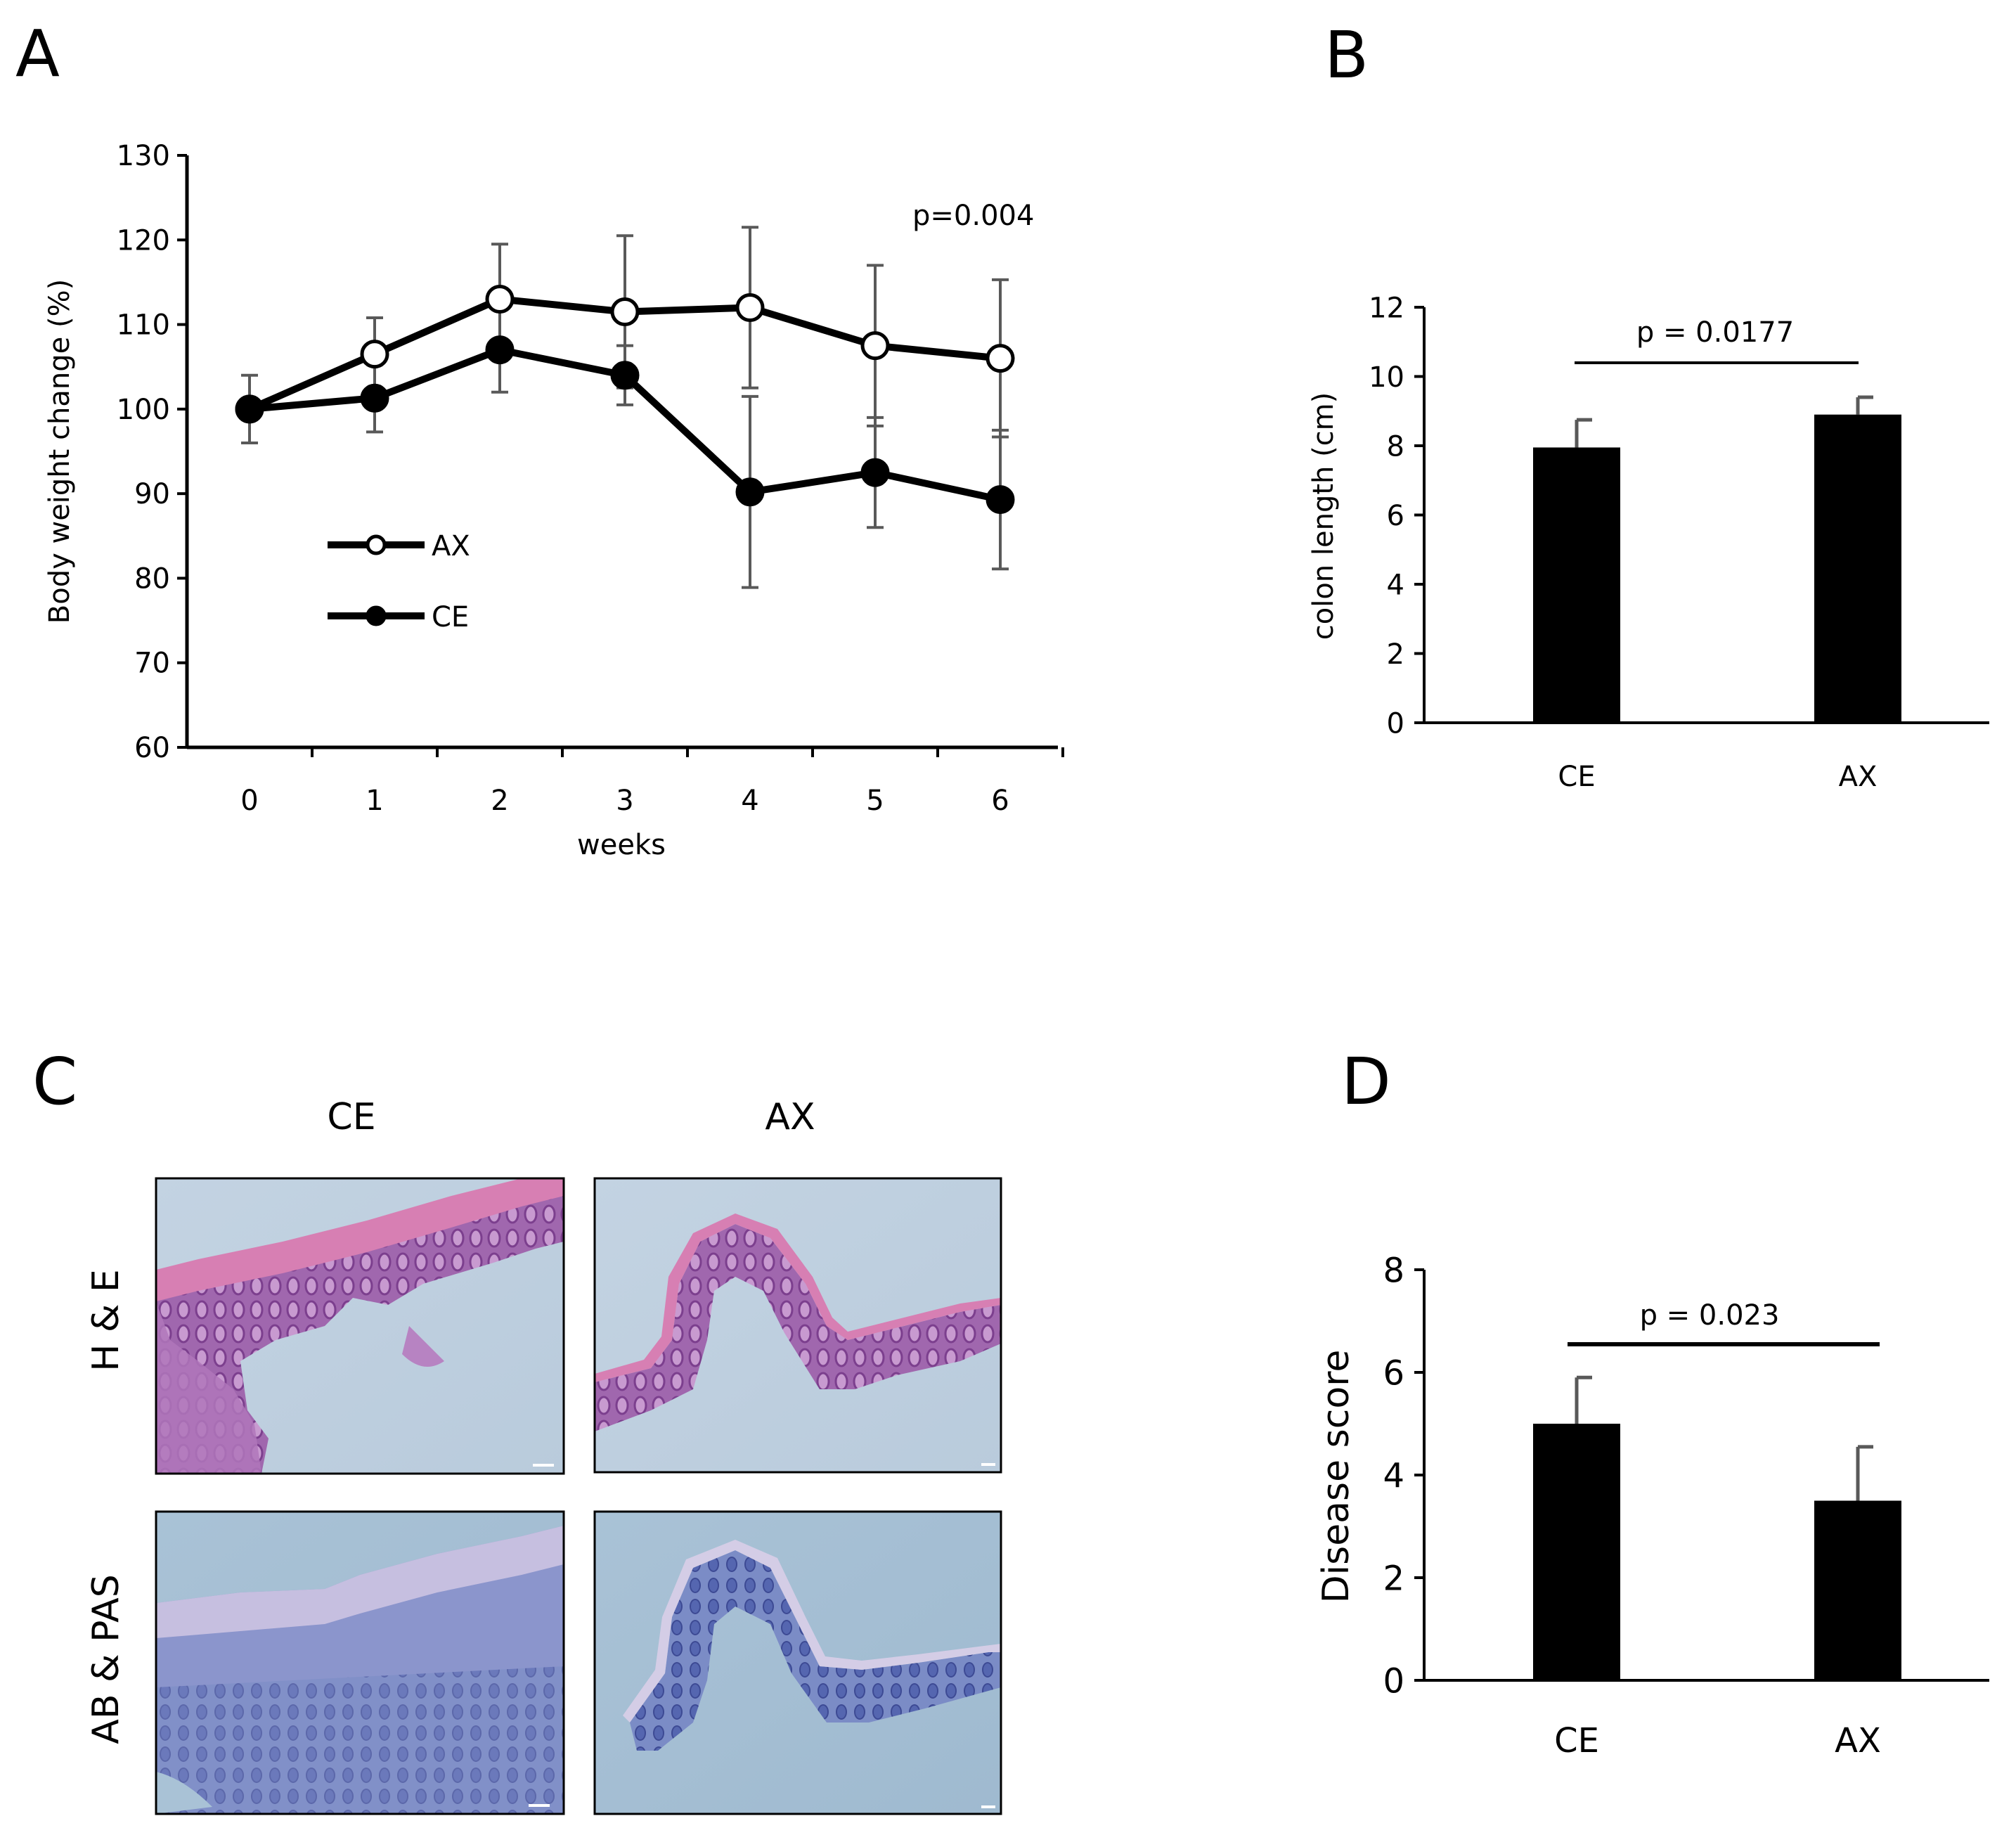 The height and width of the screenshot is (1835, 2016). What do you see at coordinates (1710, 1315) in the screenshot?
I see `chart-d-p-value: p = 0.023` at bounding box center [1710, 1315].